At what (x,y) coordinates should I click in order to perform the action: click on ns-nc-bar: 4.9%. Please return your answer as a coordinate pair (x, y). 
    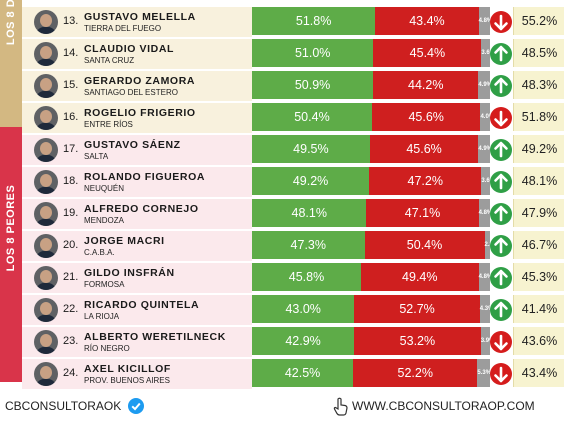
    Looking at the image, I should click on (485, 149).